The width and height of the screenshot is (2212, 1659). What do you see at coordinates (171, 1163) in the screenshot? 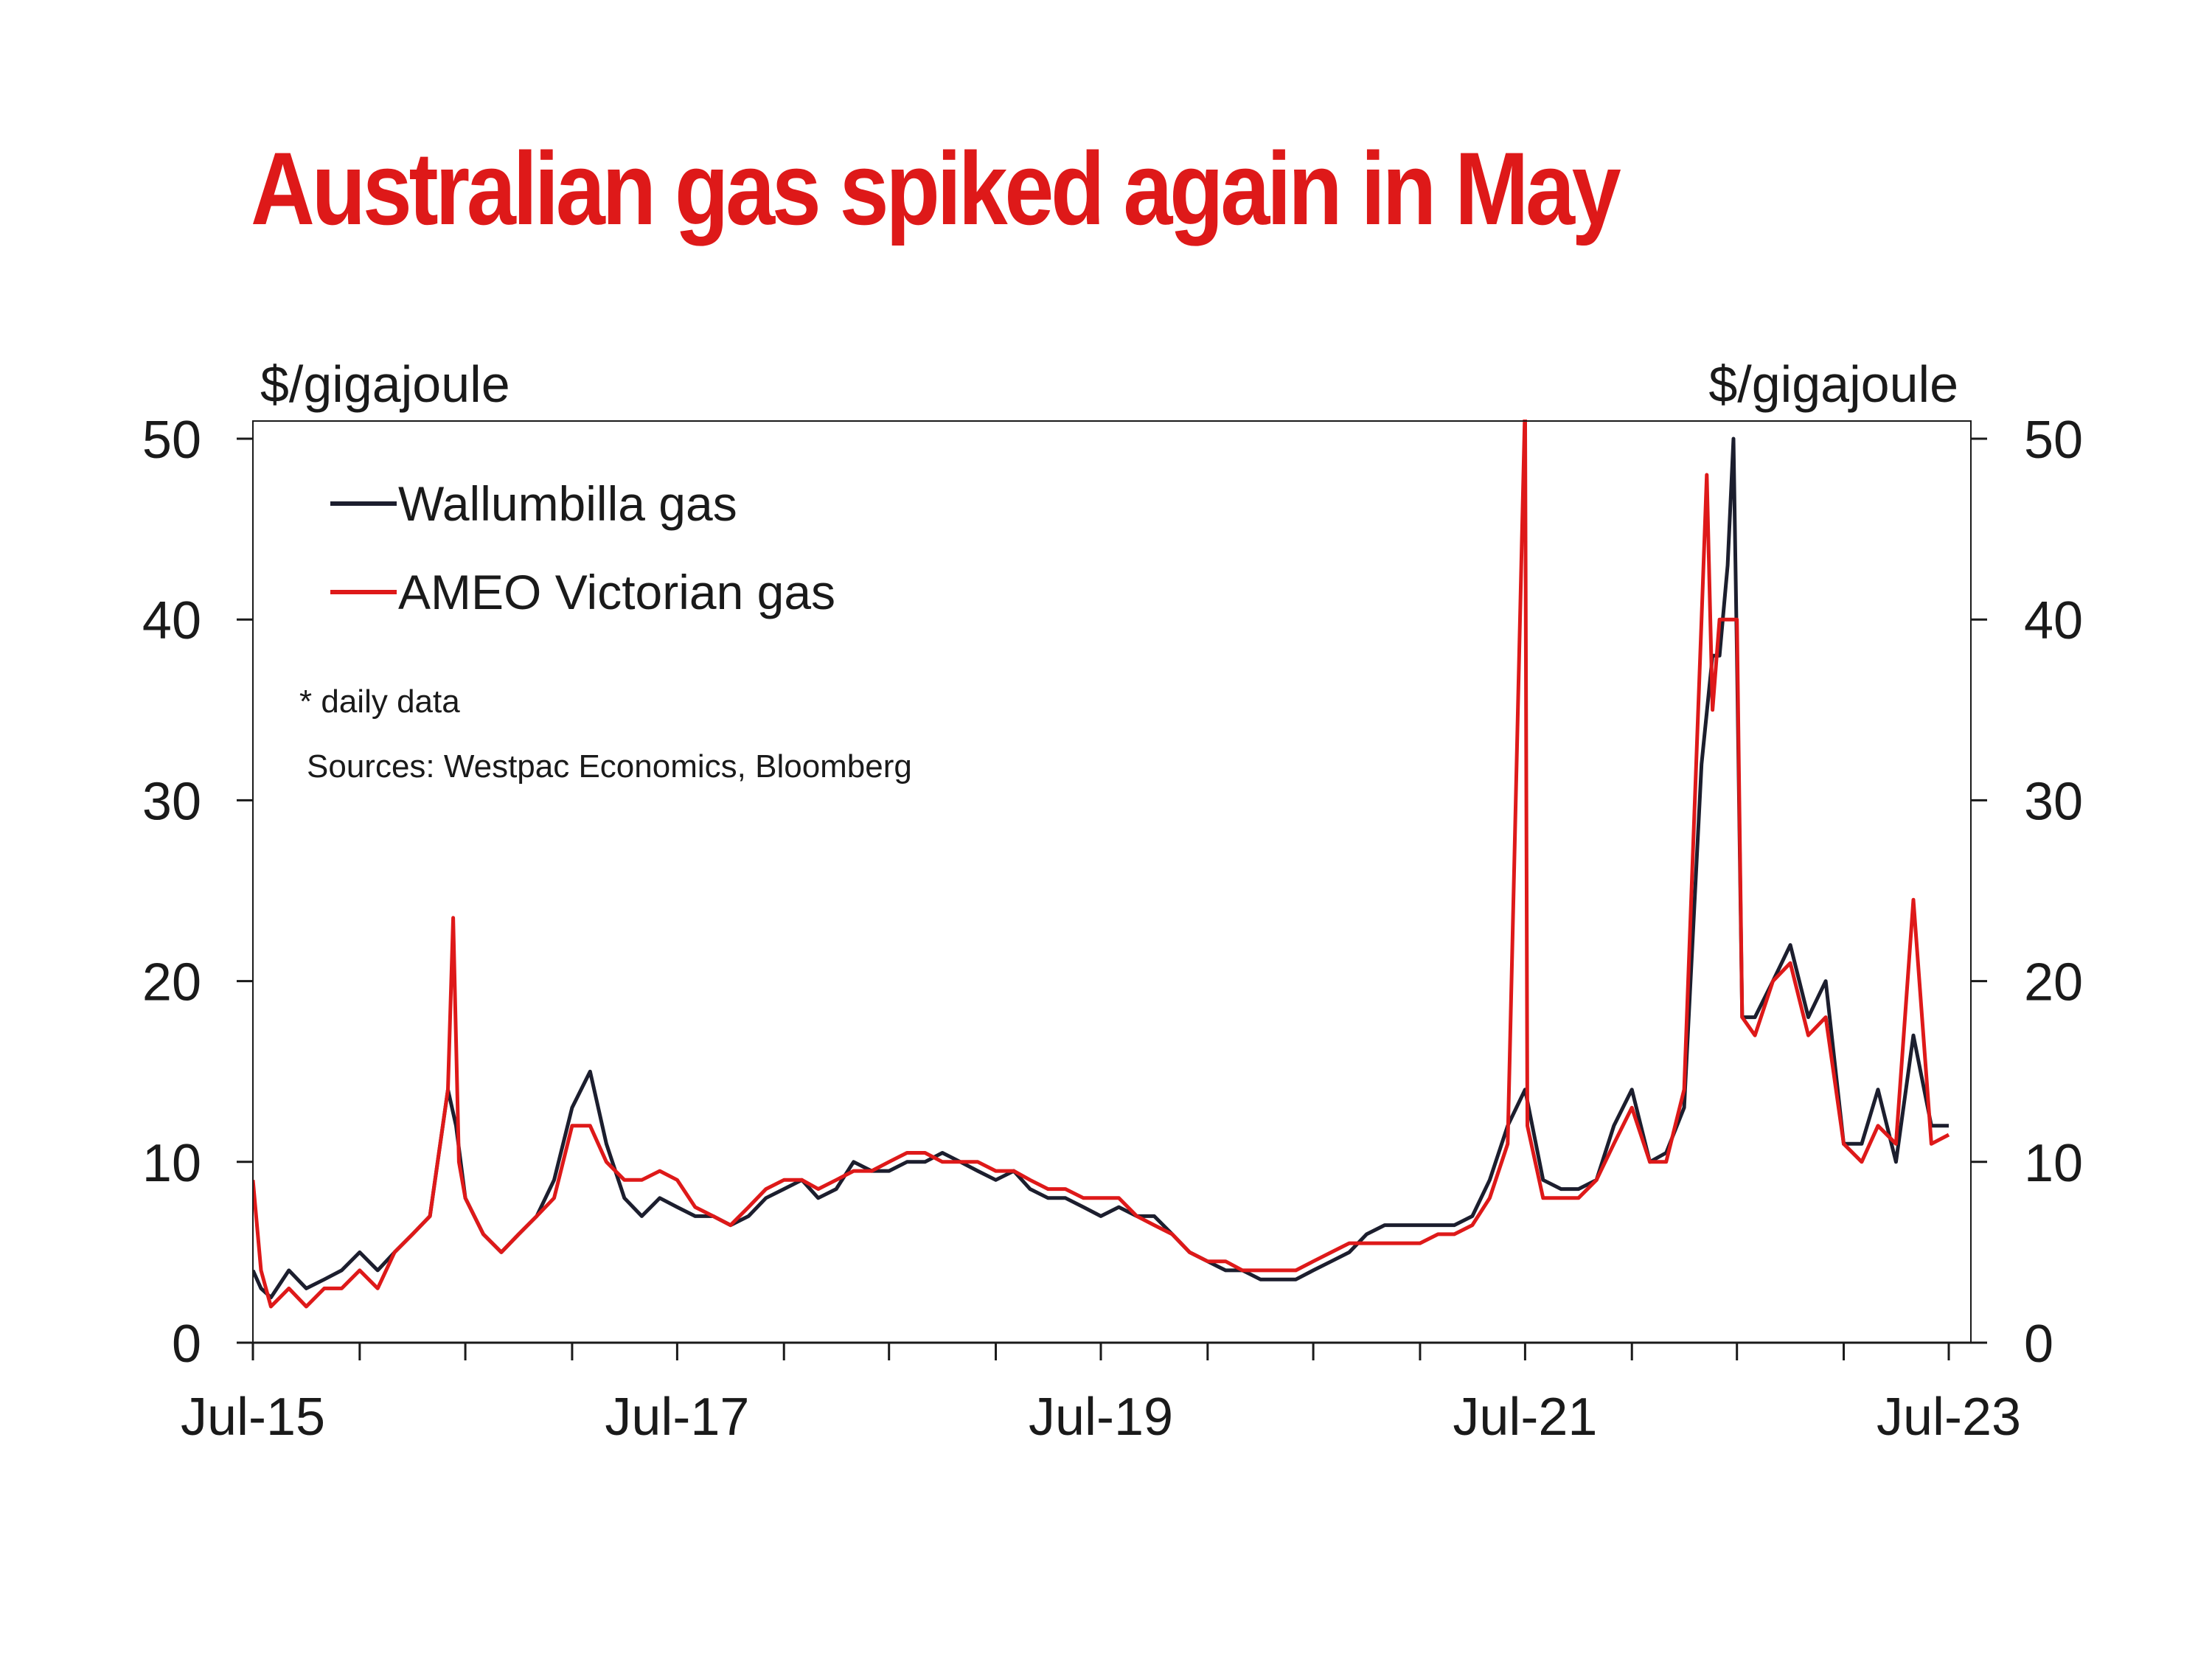
I see `y-tick-label-left-10: 10` at bounding box center [171, 1163].